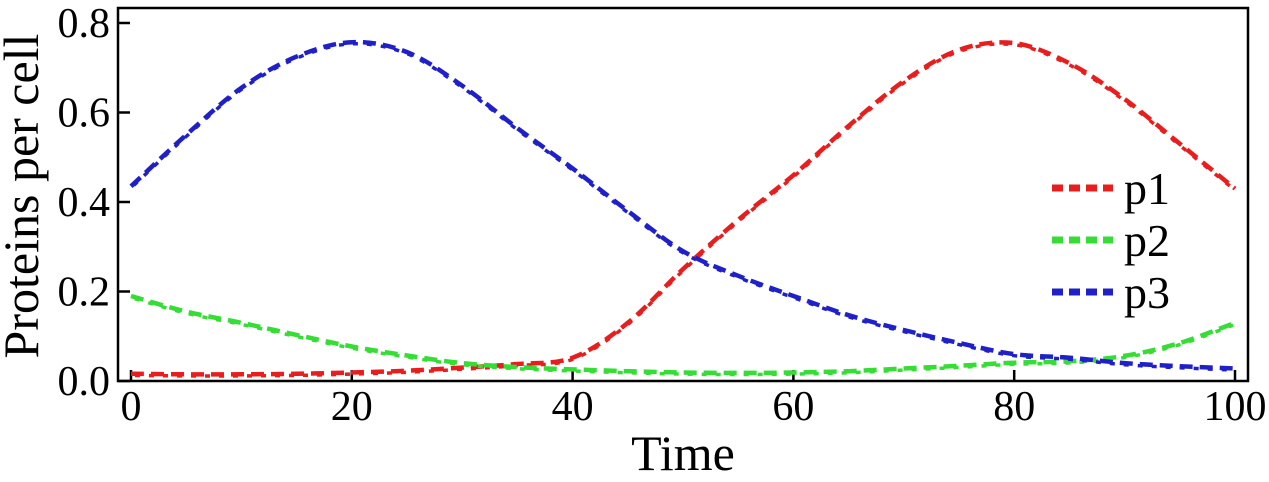 The width and height of the screenshot is (1269, 482). I want to click on x-tick-label: 20, so click(352, 407).